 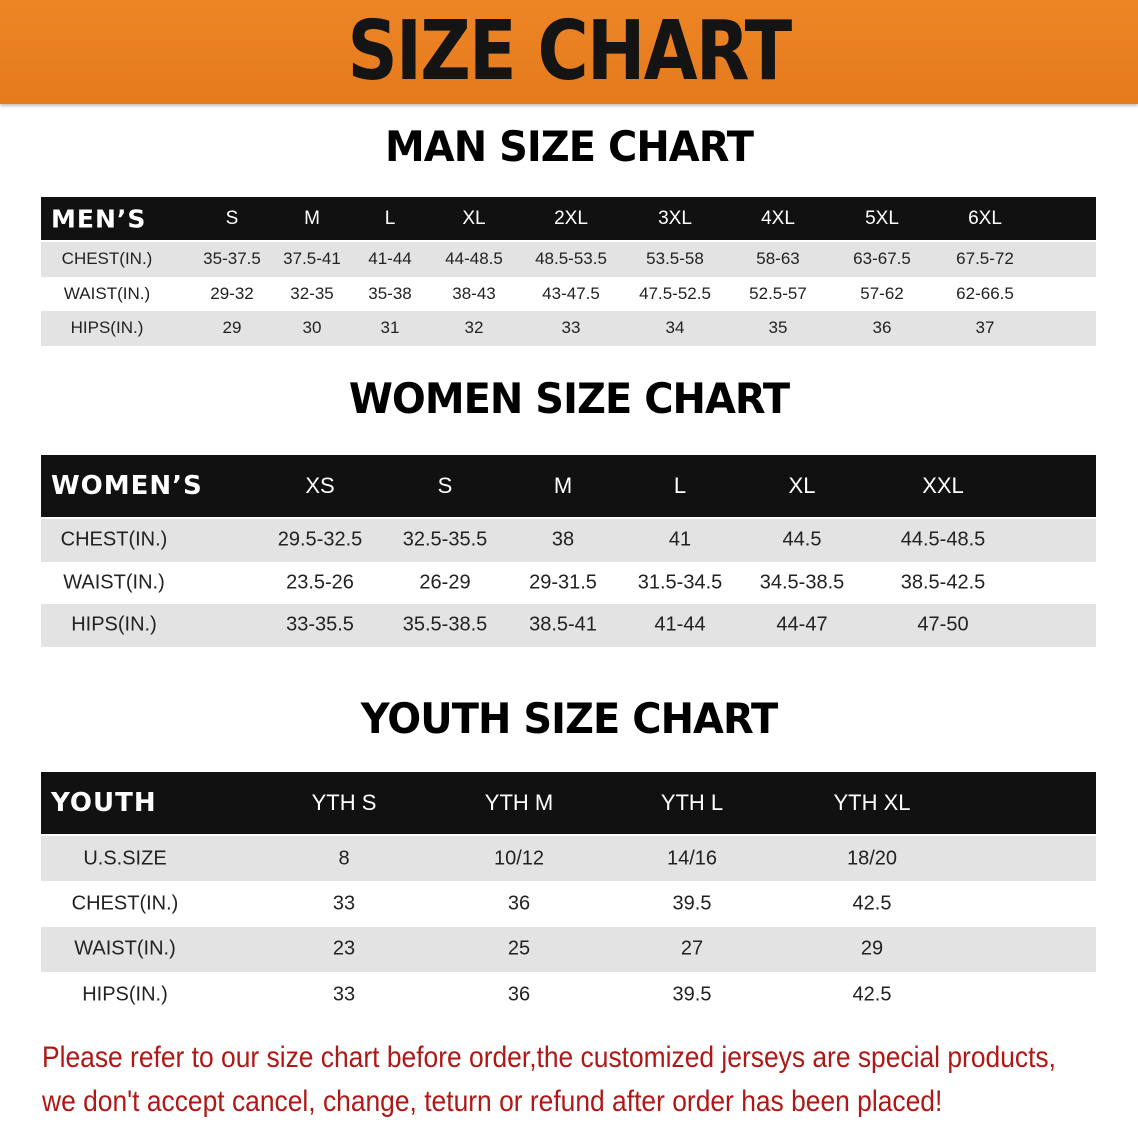 What do you see at coordinates (344, 802) in the screenshot?
I see `youth-size-yth-s: YTH S` at bounding box center [344, 802].